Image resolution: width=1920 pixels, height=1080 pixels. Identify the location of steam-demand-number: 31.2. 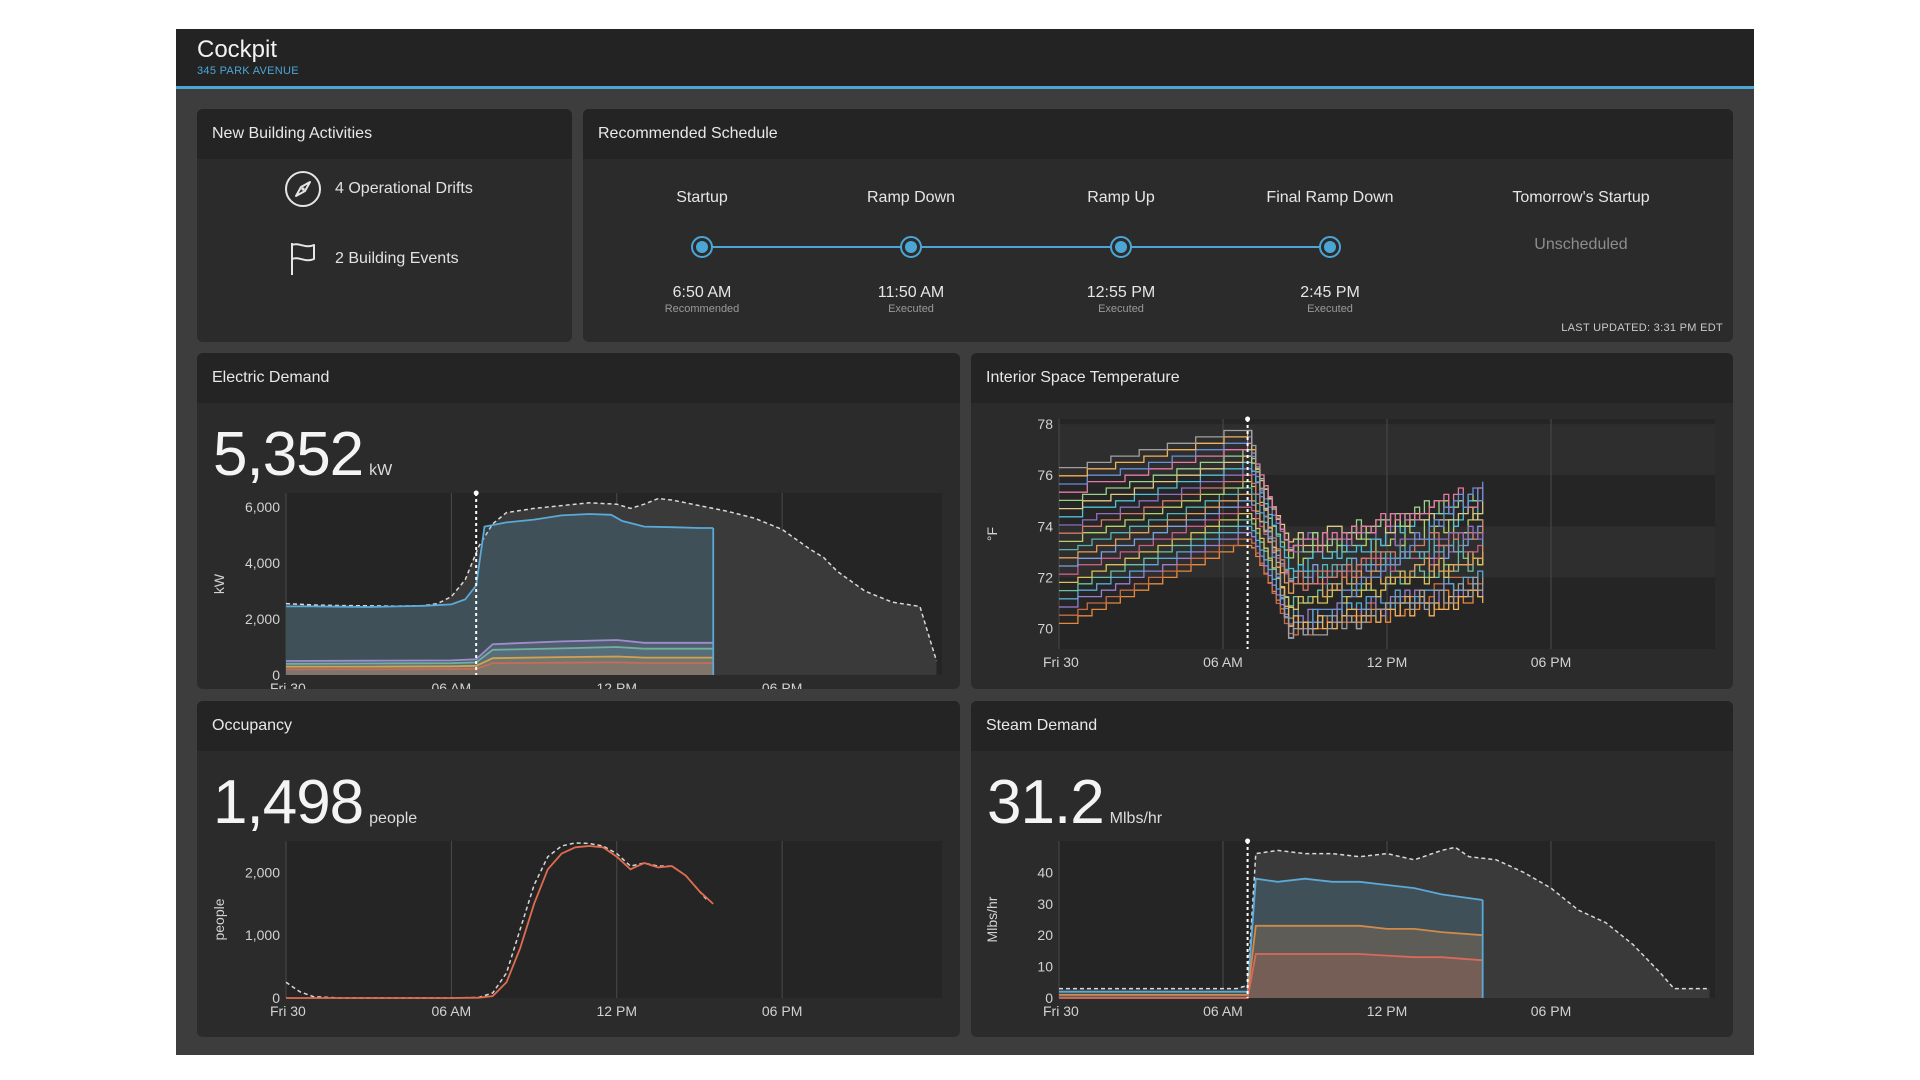
(1046, 802).